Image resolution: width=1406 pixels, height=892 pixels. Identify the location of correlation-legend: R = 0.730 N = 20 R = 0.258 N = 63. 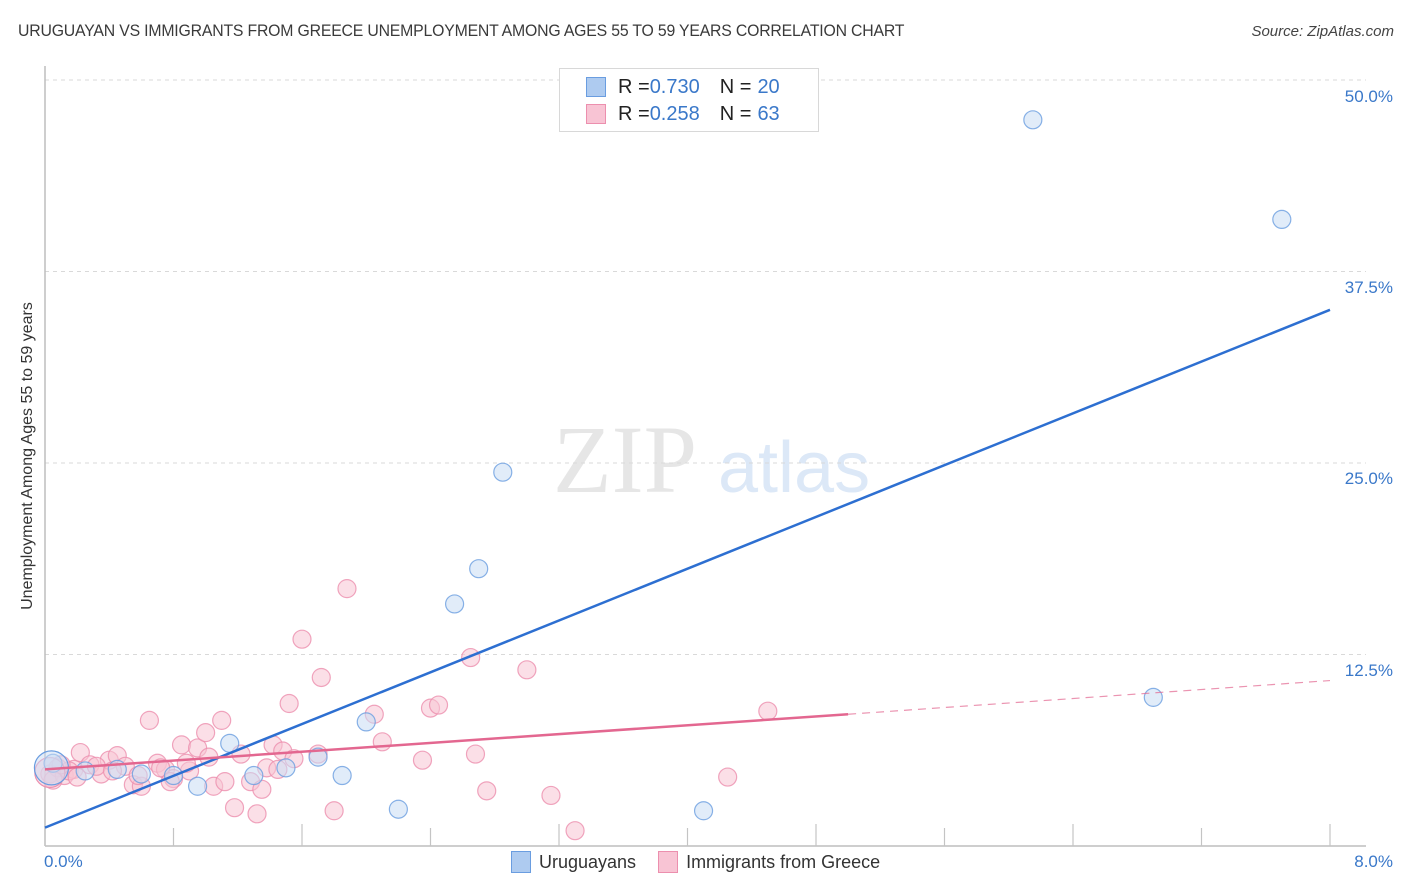
(689, 100).